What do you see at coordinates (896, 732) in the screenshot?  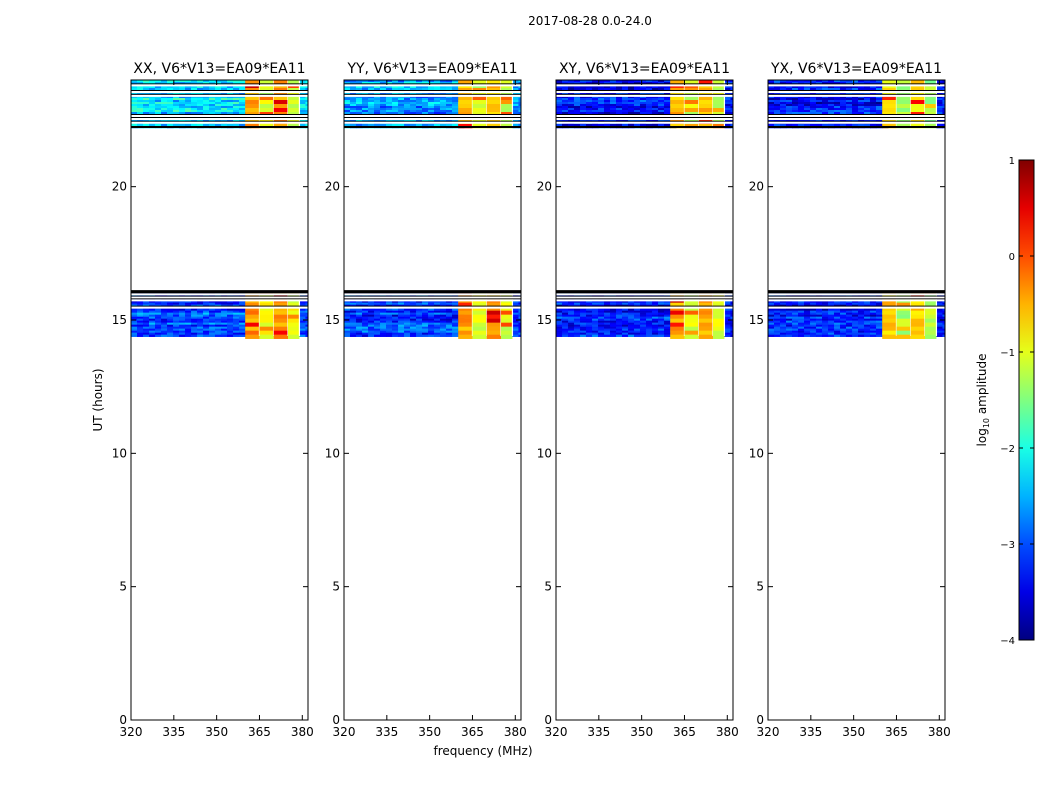 I see `x-tick-label: 365` at bounding box center [896, 732].